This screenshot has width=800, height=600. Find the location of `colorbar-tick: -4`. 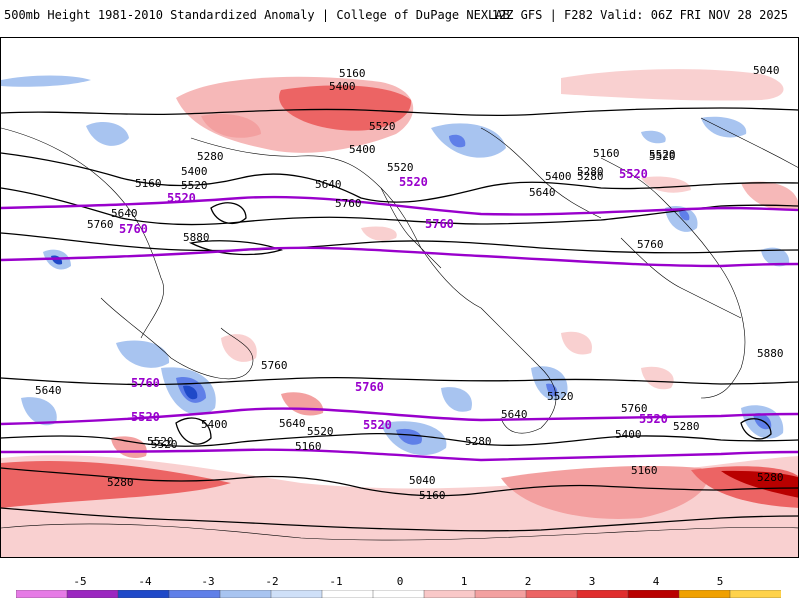

colorbar-tick: -4 is located at coordinates (145, 581).